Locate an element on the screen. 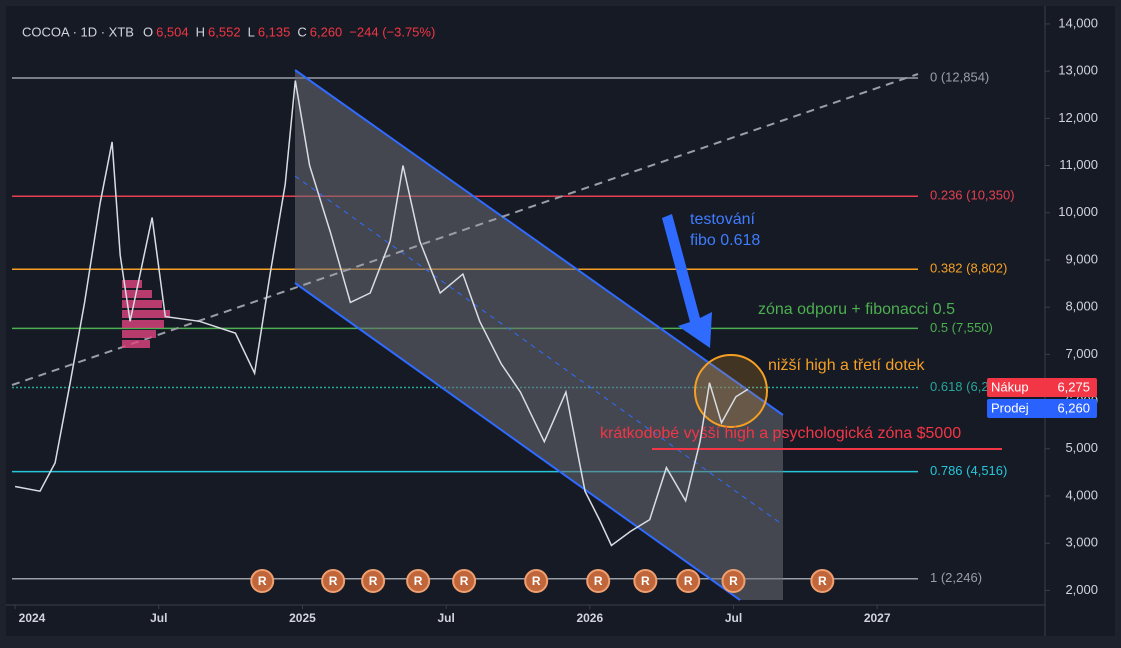 The image size is (1121, 648). fib-label: 0.5 (7,550) is located at coordinates (961, 327).